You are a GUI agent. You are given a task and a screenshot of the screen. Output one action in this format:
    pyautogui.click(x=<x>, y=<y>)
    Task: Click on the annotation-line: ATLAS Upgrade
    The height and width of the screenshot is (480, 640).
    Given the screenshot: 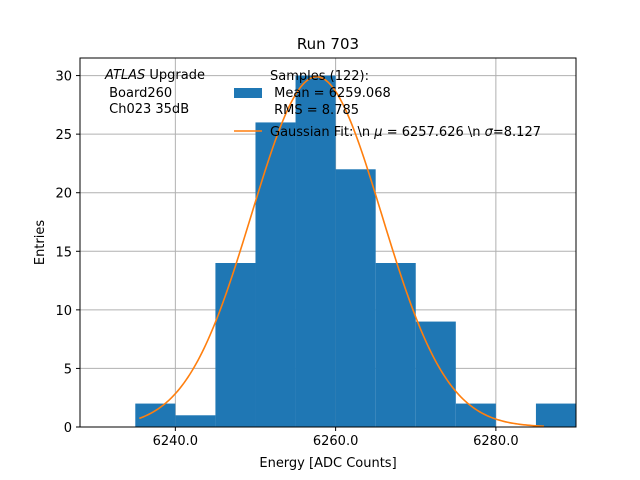 What is the action you would take?
    pyautogui.click(x=154, y=75)
    